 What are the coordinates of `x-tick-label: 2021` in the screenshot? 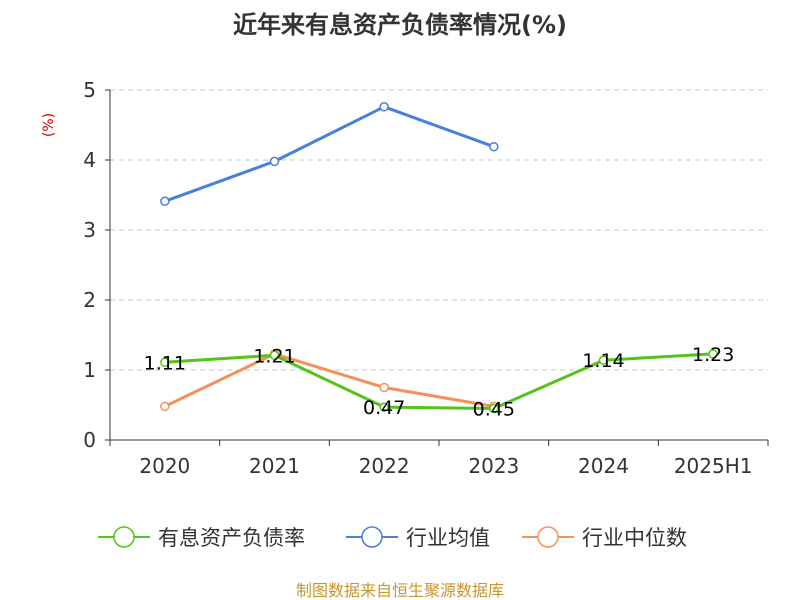 It's located at (274, 466).